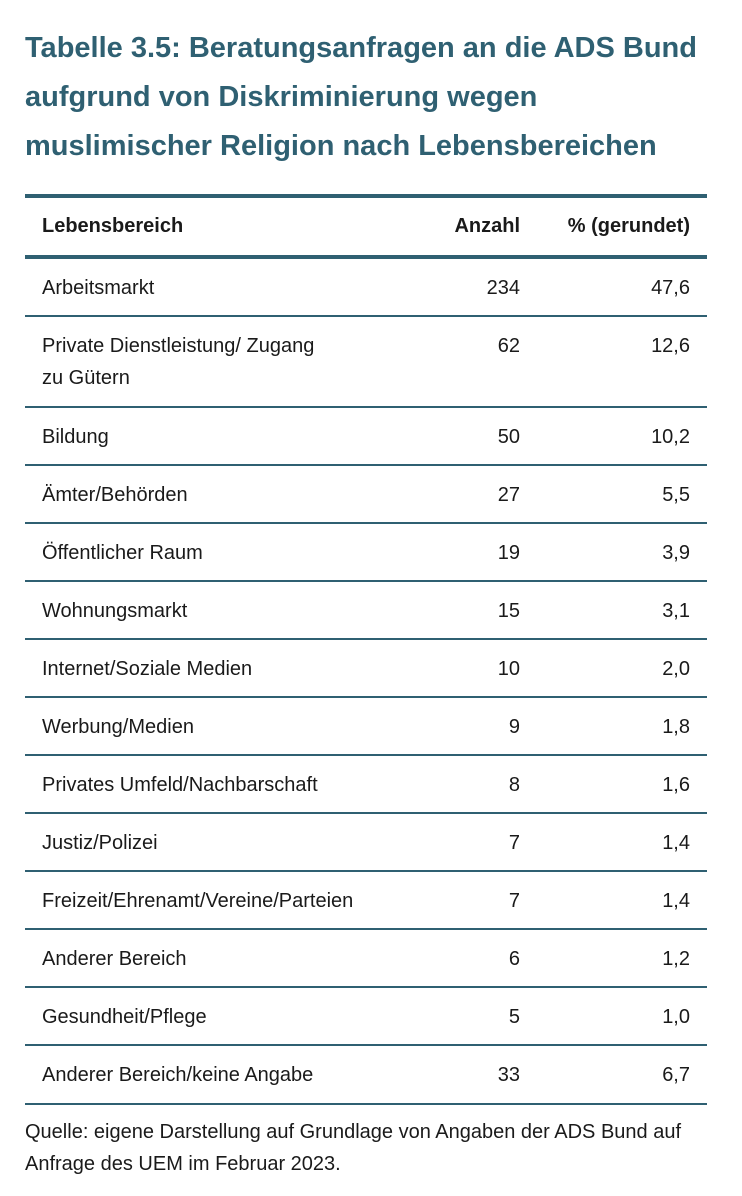 The height and width of the screenshot is (1196, 742). What do you see at coordinates (508, 611) in the screenshot?
I see `cell-count: 15` at bounding box center [508, 611].